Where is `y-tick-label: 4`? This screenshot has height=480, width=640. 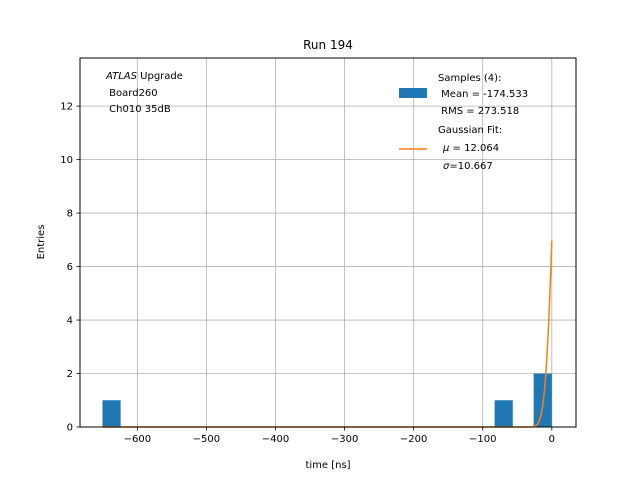
y-tick-label: 4 is located at coordinates (70, 321).